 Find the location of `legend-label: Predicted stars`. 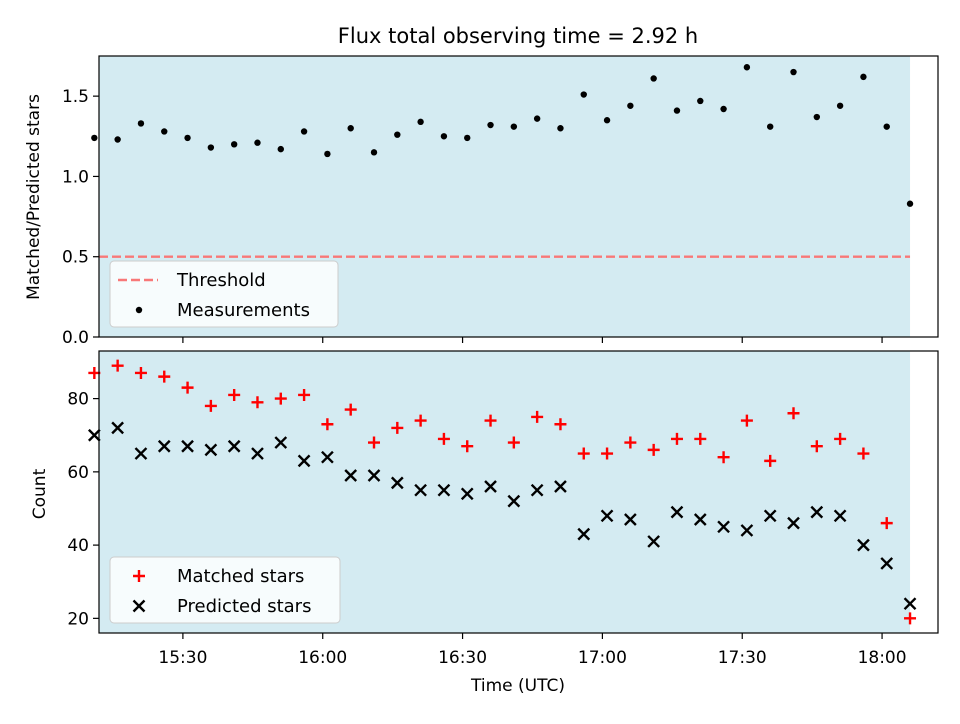

legend-label: Predicted stars is located at coordinates (244, 606).